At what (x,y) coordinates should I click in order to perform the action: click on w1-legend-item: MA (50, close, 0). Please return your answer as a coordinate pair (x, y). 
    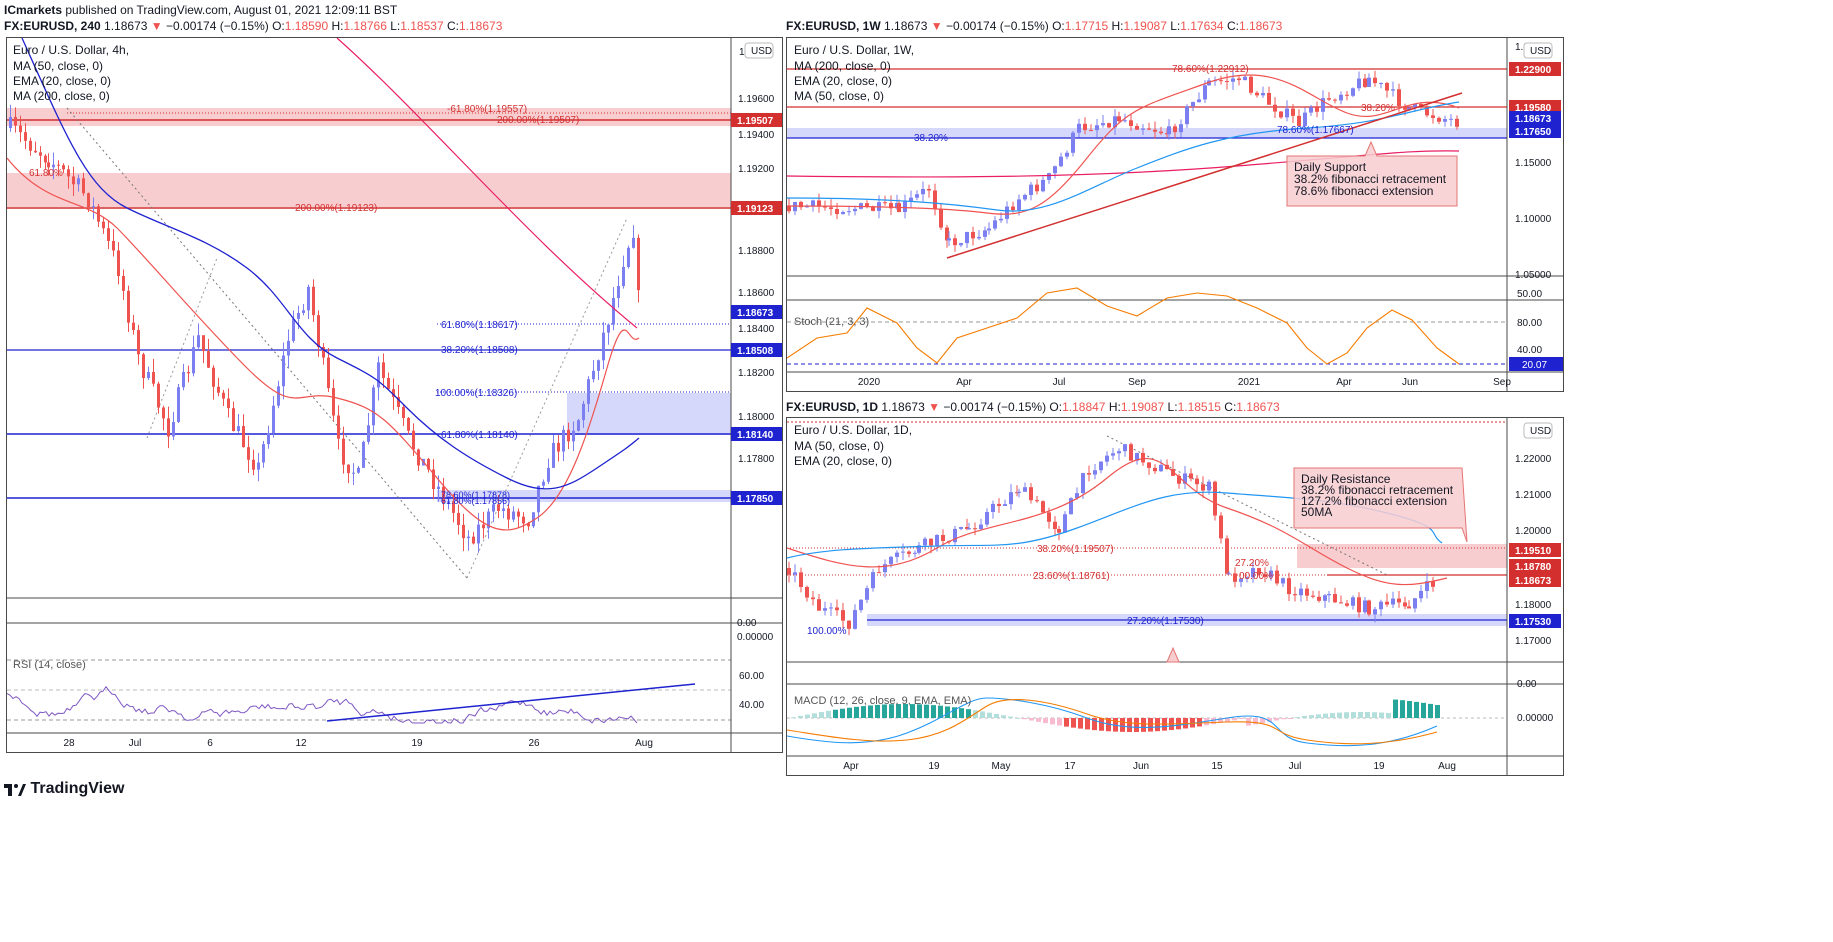
    Looking at the image, I should click on (839, 96).